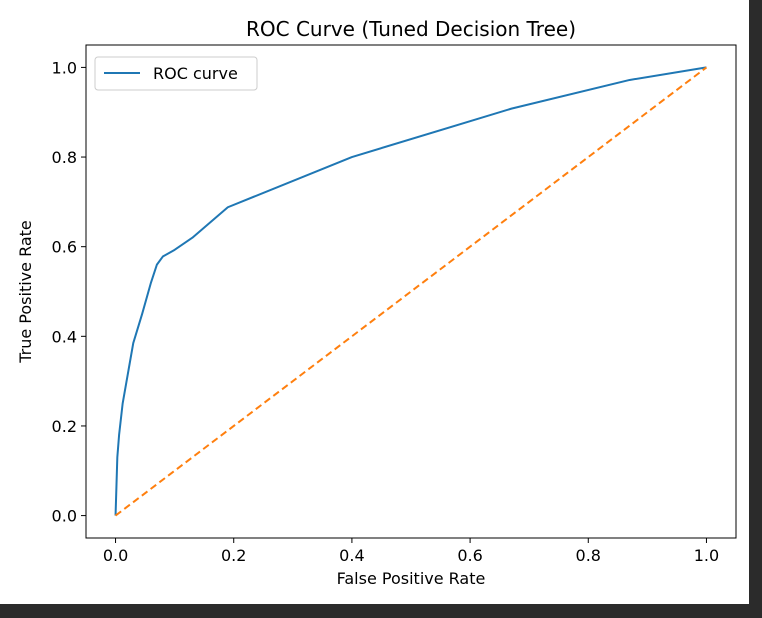 The width and height of the screenshot is (762, 618). Describe the element at coordinates (64, 67) in the screenshot. I see `y-tick-label: 1.0` at that location.